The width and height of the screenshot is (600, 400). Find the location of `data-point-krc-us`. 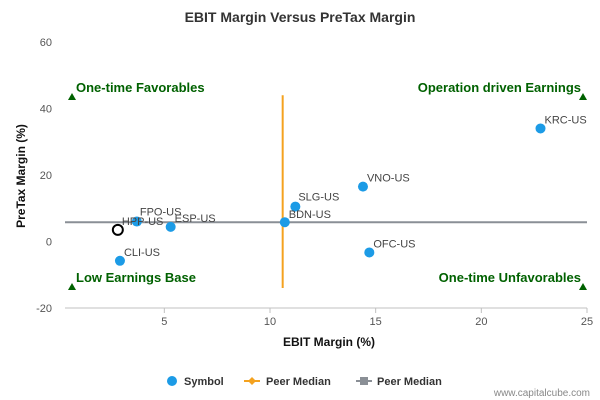

data-point-krc-us is located at coordinates (540, 128).